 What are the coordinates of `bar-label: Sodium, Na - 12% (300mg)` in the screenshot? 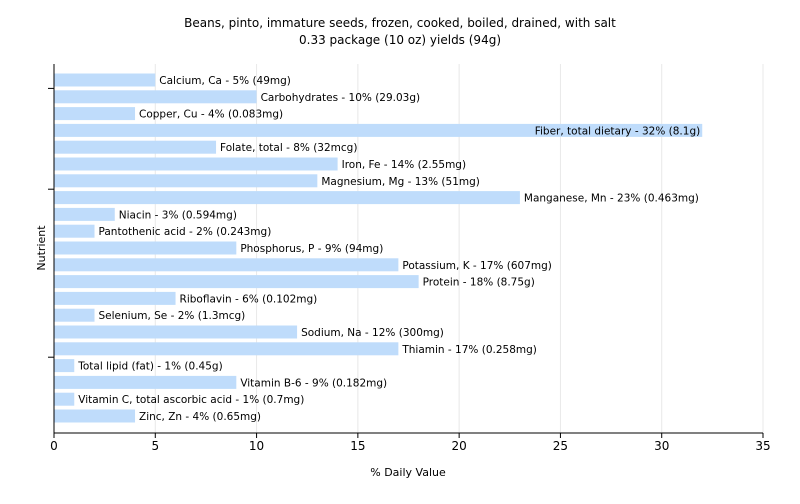 It's located at (372, 333).